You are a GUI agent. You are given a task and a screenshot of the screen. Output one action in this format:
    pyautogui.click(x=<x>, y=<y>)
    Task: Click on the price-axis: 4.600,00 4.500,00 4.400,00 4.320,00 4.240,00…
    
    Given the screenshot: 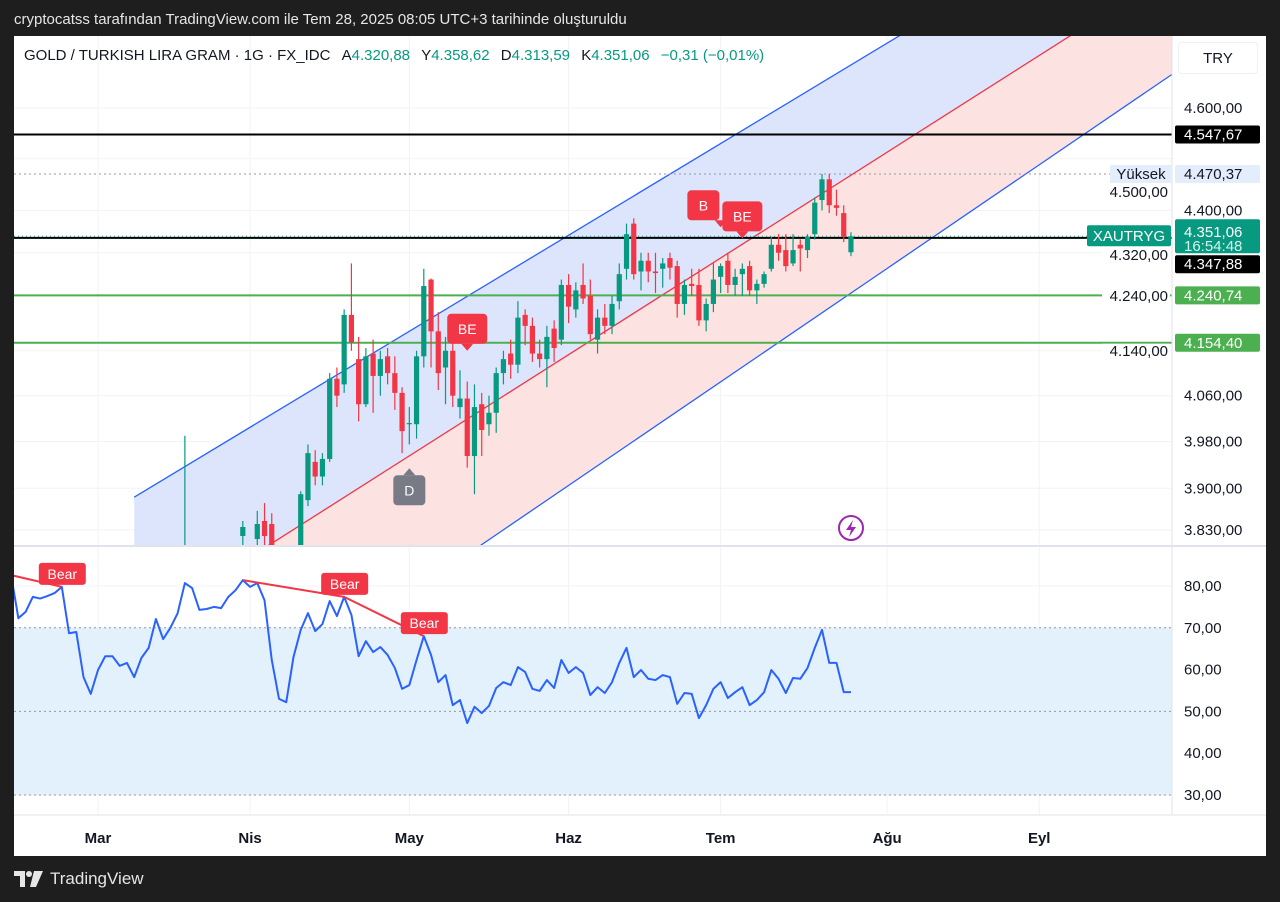 What is the action you would take?
    pyautogui.click(x=1172, y=319)
    